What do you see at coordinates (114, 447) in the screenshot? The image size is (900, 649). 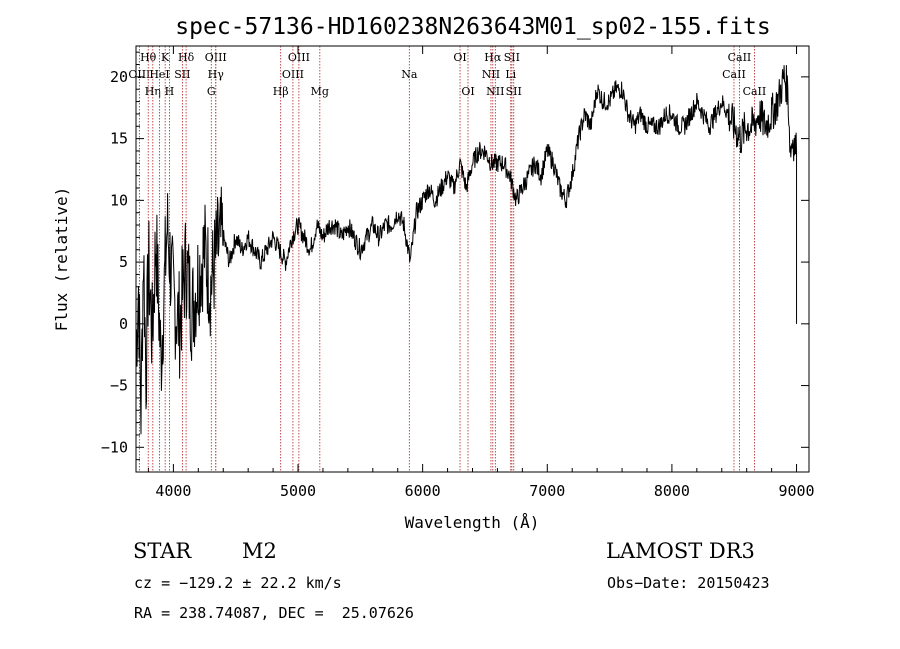 I see `y-tick-label: −10` at bounding box center [114, 447].